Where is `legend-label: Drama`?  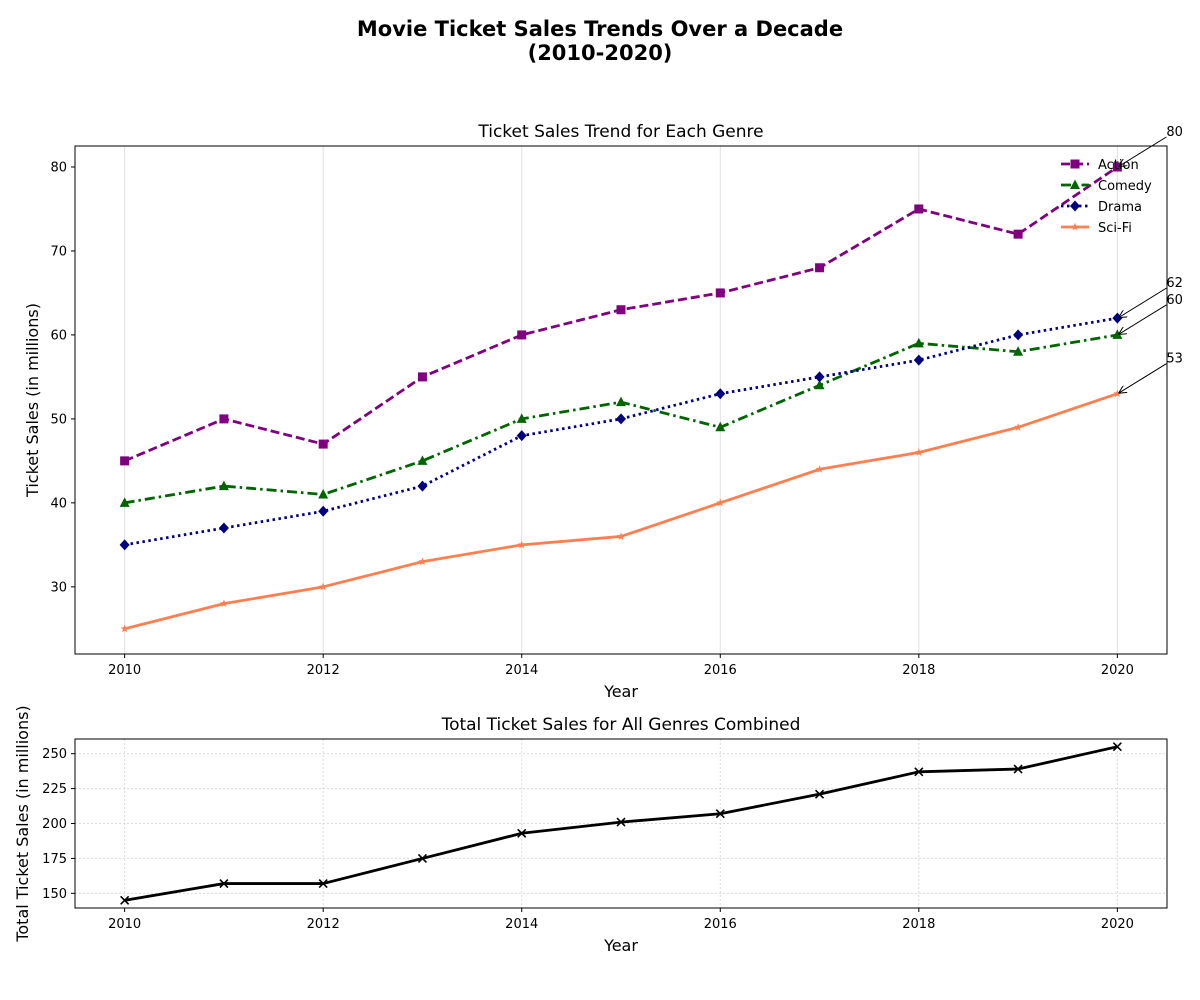 legend-label: Drama is located at coordinates (1120, 207).